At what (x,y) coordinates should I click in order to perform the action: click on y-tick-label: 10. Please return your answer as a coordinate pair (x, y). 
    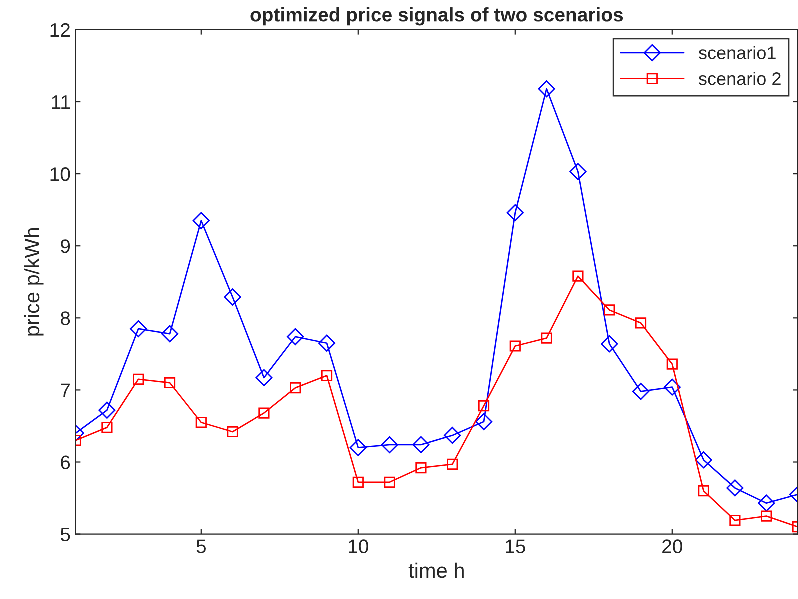
    Looking at the image, I should click on (60, 175).